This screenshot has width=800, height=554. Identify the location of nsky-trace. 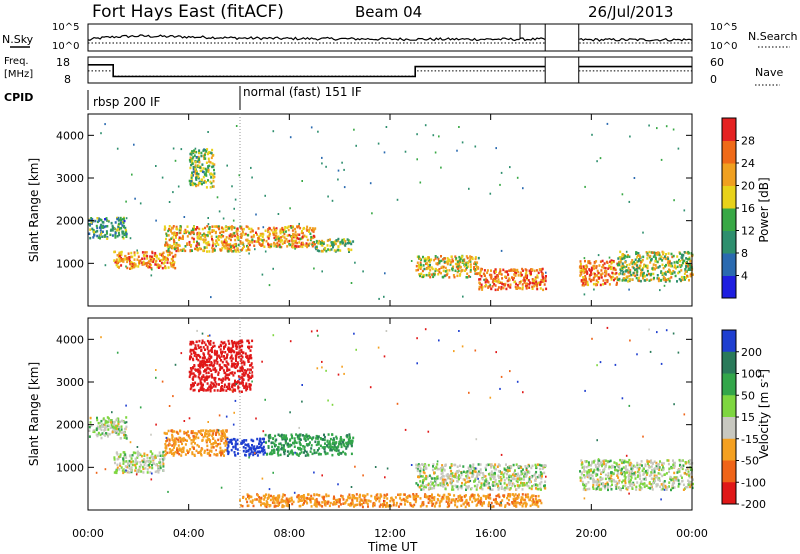
(390, 38).